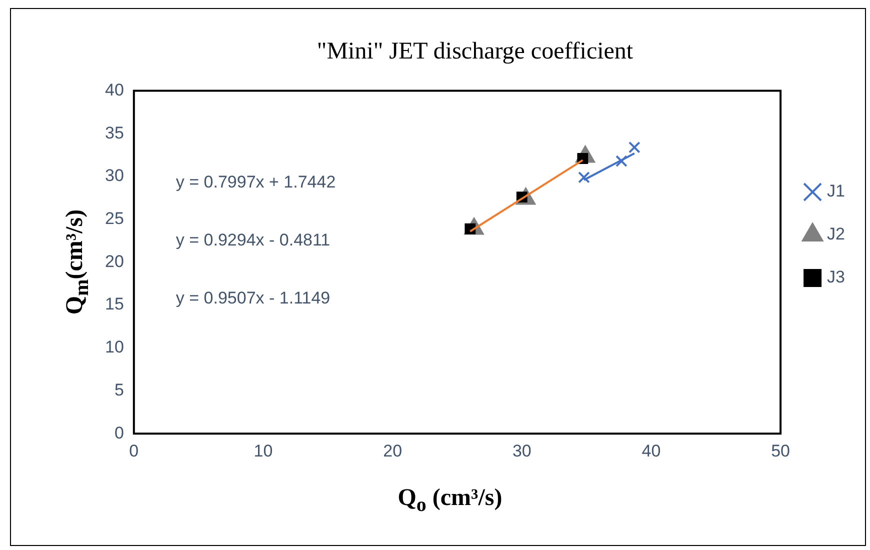 The image size is (870, 550). I want to click on x-tick-label: 0, so click(134, 450).